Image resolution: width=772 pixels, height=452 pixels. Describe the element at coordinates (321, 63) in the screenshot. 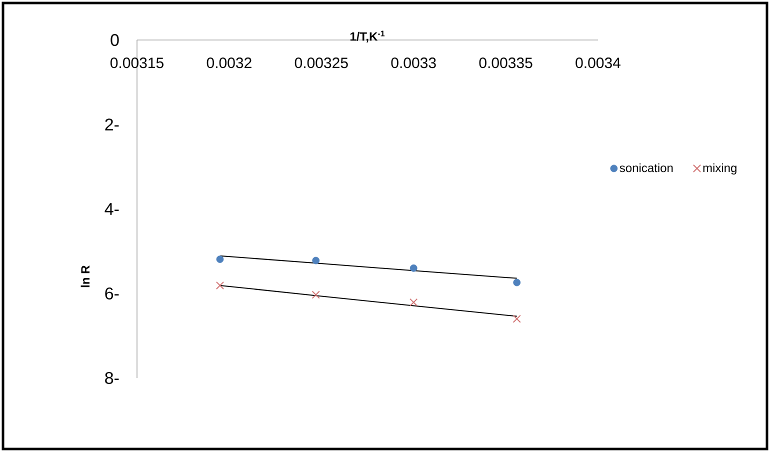

I see `x-tick-label: 0.00325` at that location.